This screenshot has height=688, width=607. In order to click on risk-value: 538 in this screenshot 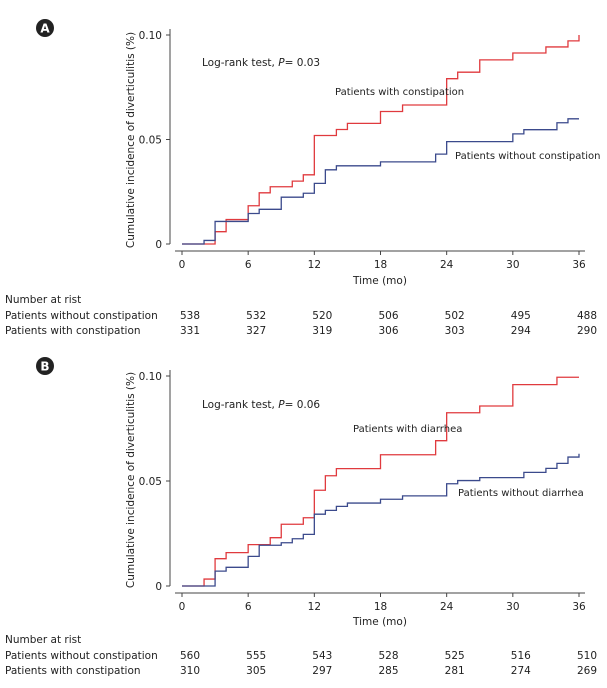, I will do `click(190, 316)`.